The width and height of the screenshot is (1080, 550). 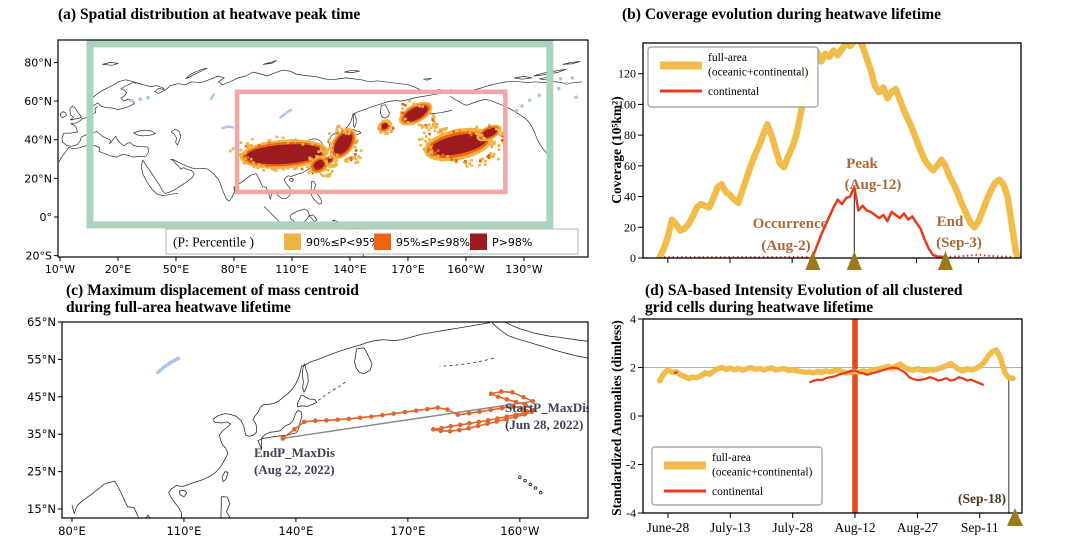 What do you see at coordinates (60, 269) in the screenshot?
I see `x-tick-label: 10°W` at bounding box center [60, 269].